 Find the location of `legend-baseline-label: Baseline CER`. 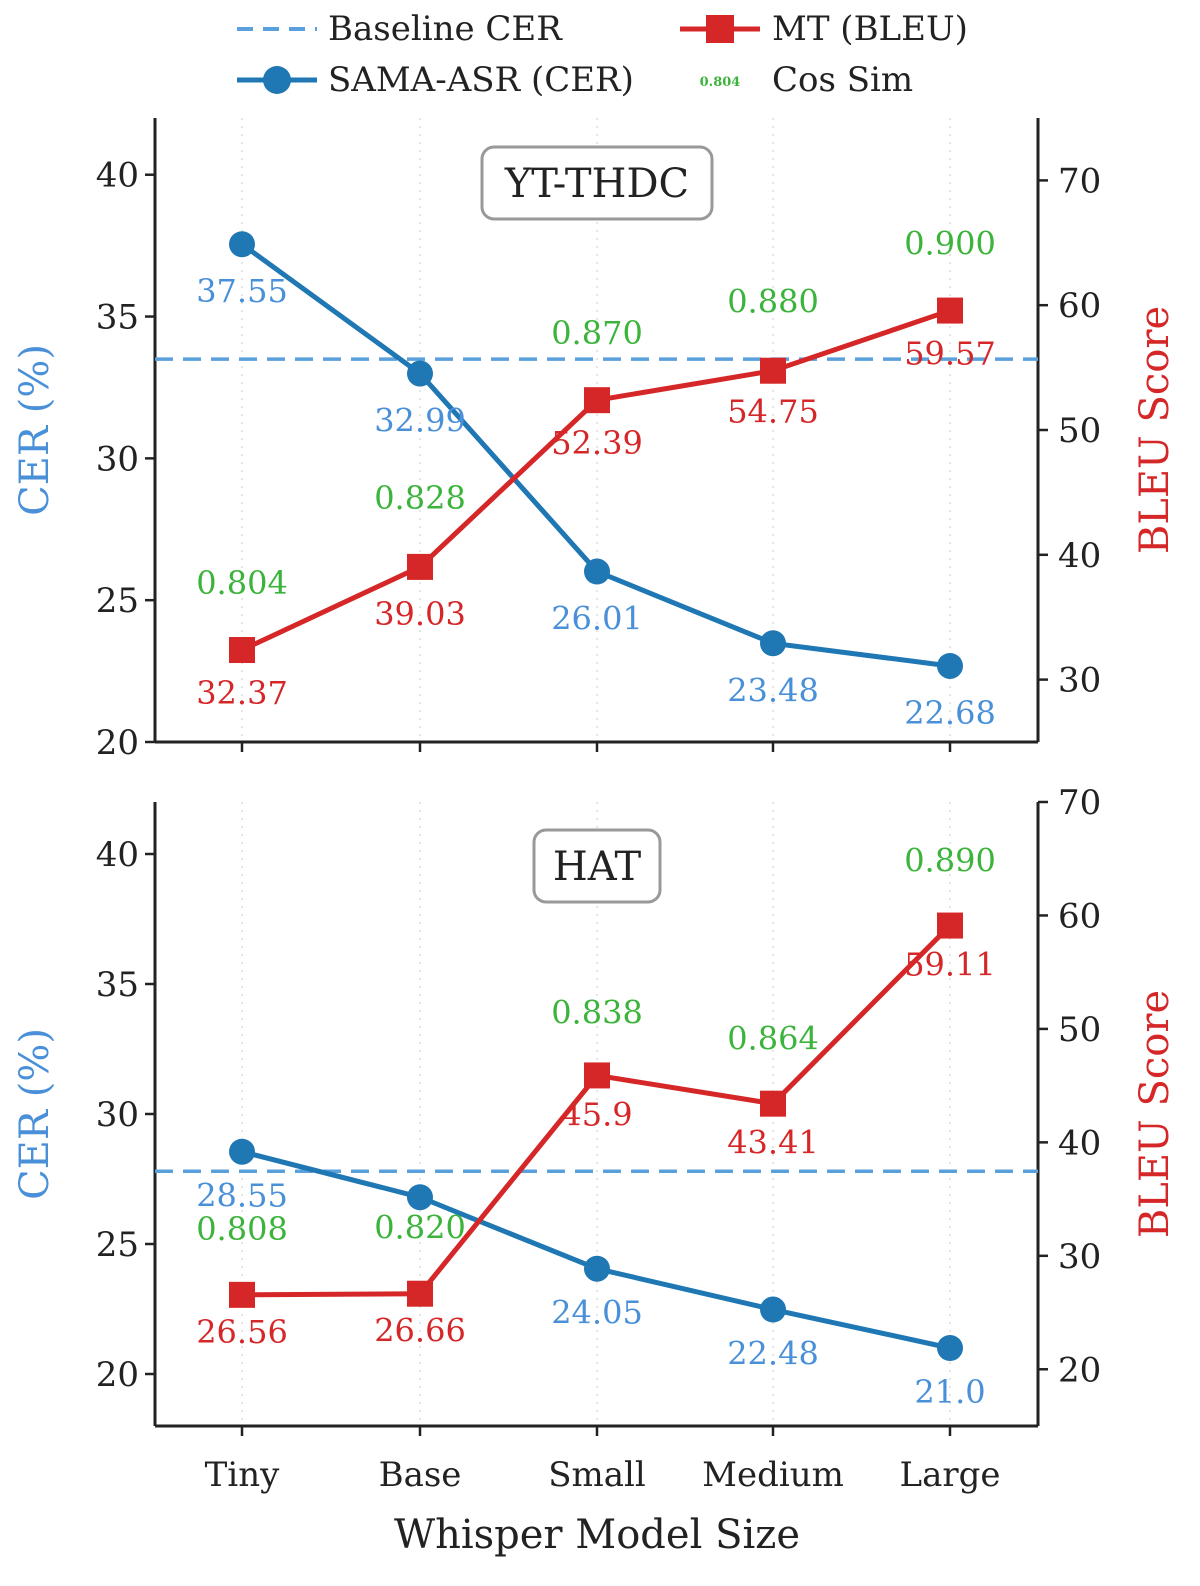

legend-baseline-label: Baseline CER is located at coordinates (445, 29).